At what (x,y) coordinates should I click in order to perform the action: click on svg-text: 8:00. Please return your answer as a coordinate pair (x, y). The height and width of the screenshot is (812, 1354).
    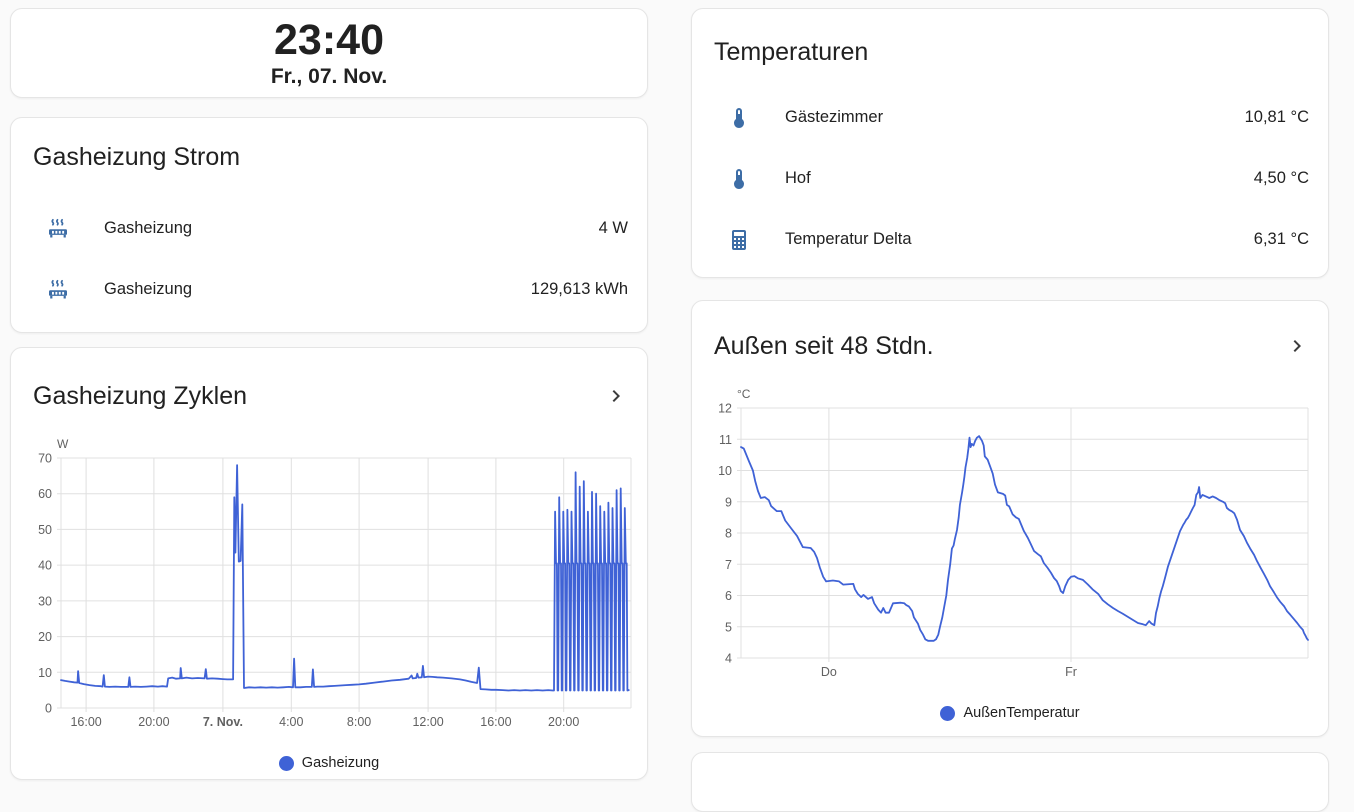
    Looking at the image, I should click on (359, 722).